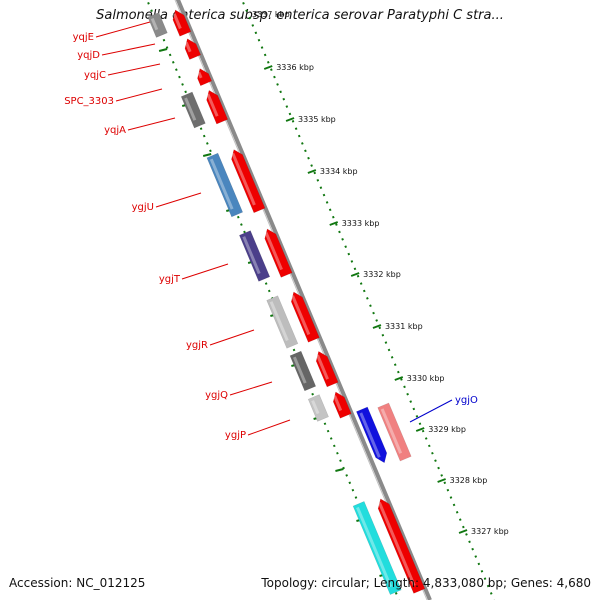  I want to click on gene-label-yqja: yqjA, so click(115, 130).